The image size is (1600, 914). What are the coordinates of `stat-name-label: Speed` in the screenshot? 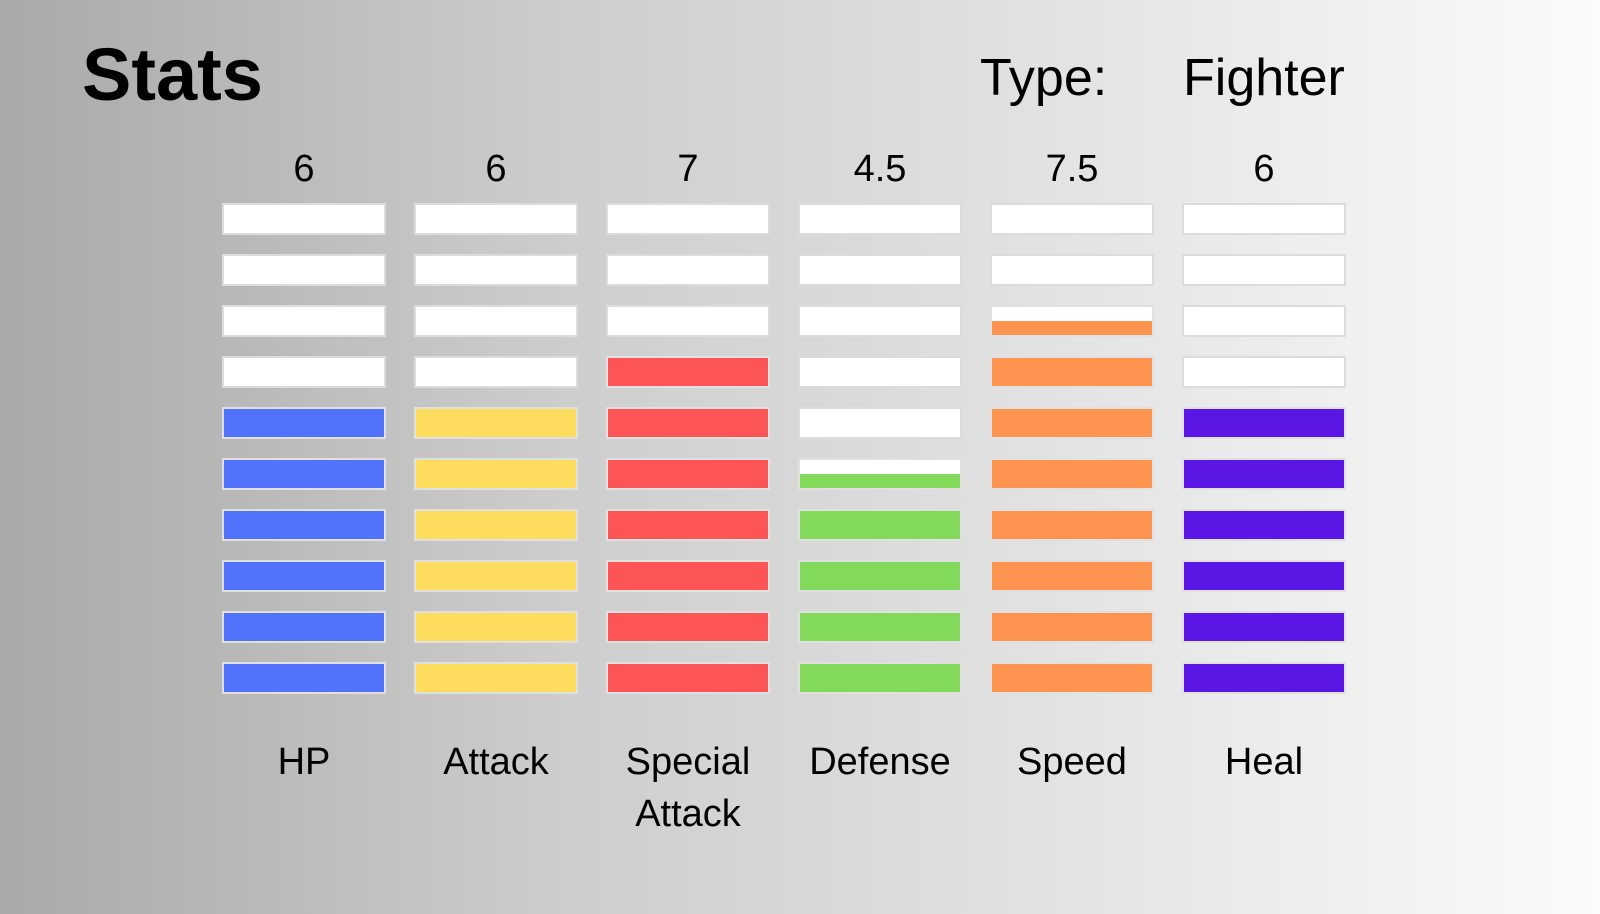 It's located at (1072, 762).